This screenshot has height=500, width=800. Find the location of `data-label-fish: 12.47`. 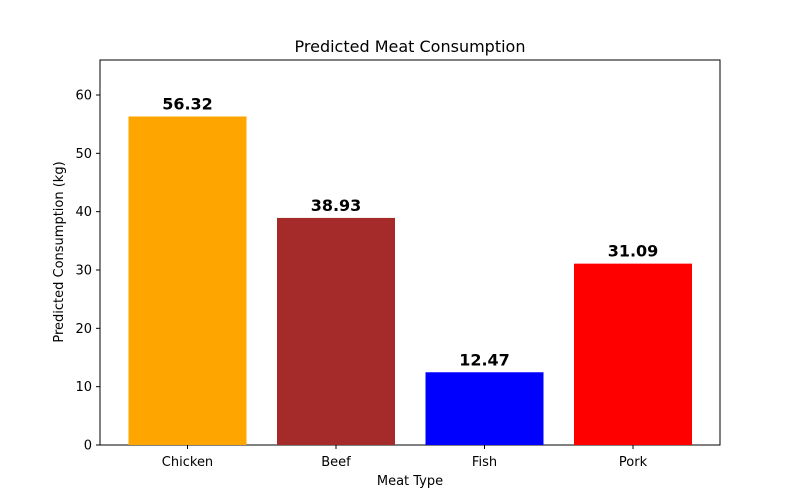

data-label-fish: 12.47 is located at coordinates (484, 359).